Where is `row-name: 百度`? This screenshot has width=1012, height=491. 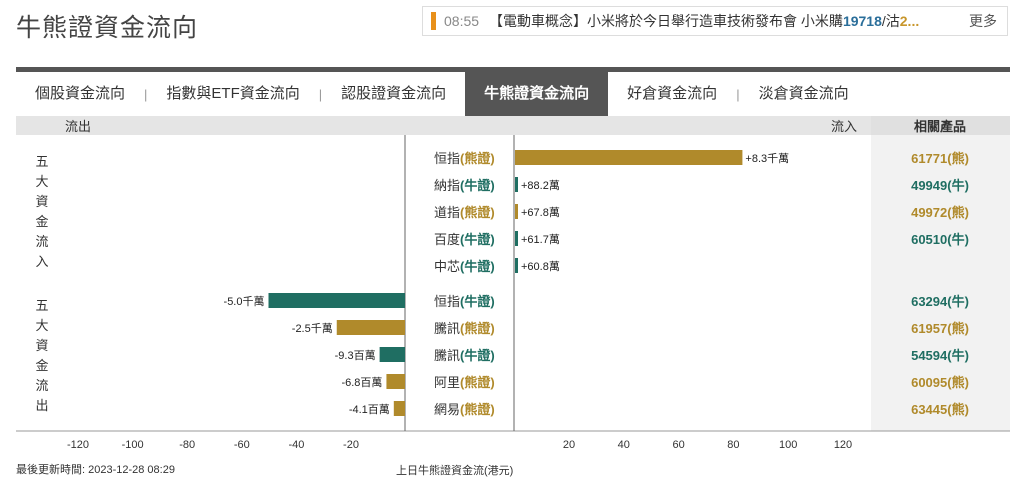
row-name: 百度 is located at coordinates (447, 239).